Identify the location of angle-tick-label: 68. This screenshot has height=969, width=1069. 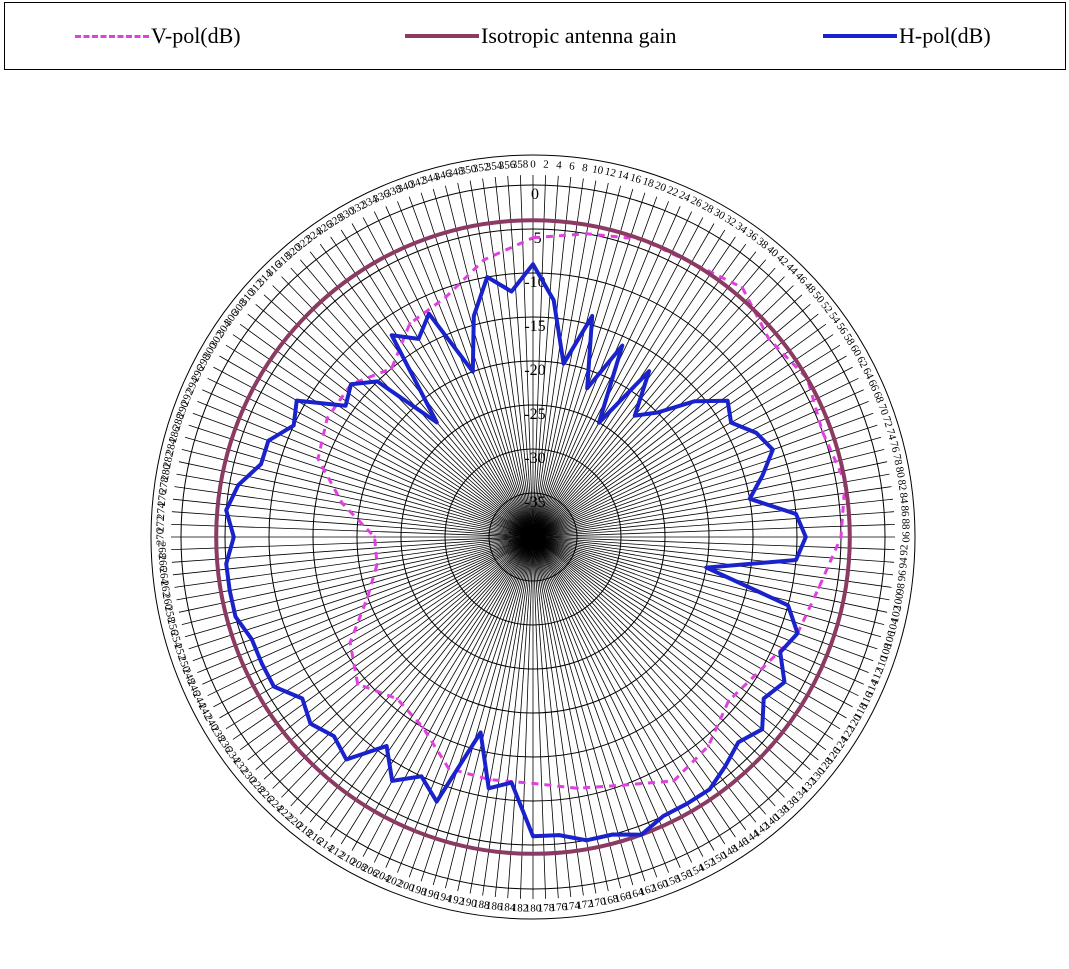
(878, 397).